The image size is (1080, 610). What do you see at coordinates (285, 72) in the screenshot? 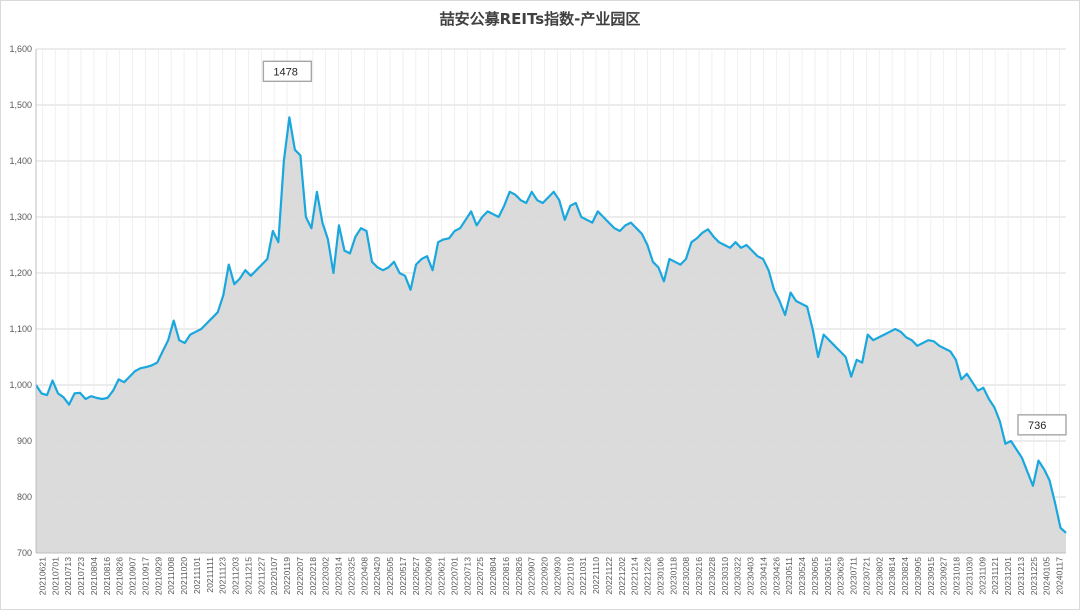
I see `callout-label: 1478` at bounding box center [285, 72].